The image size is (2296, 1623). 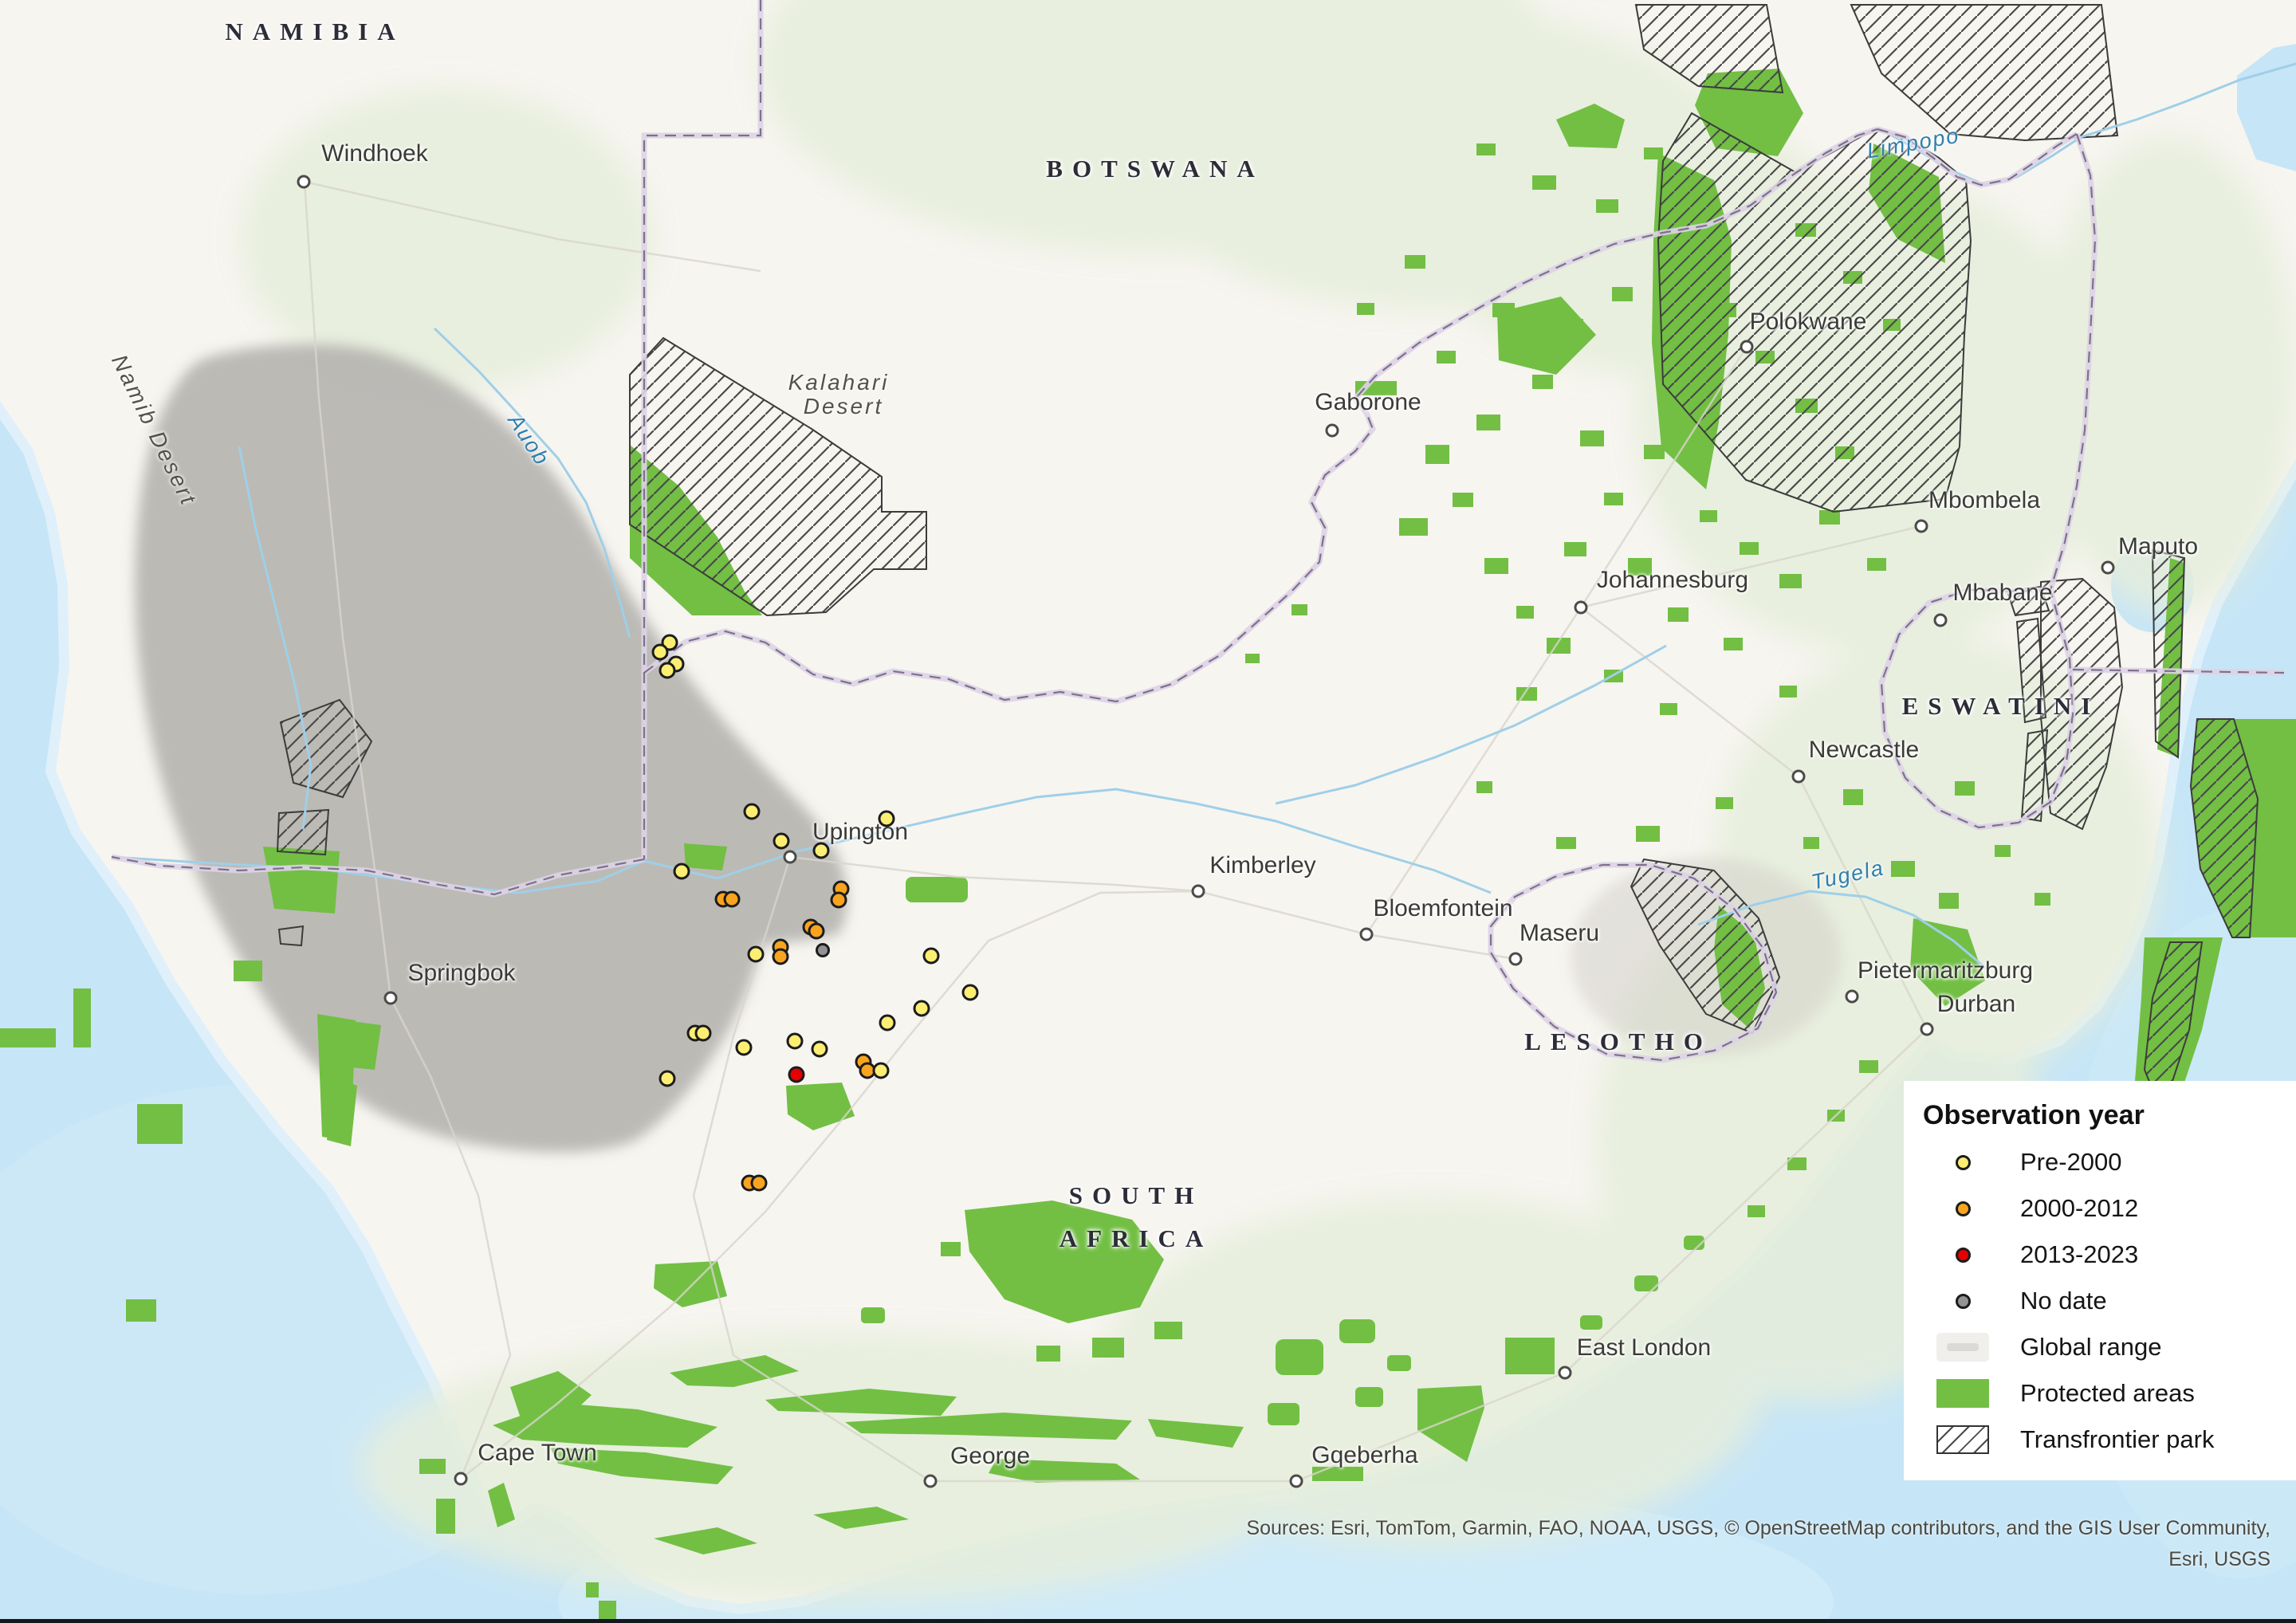 I want to click on legend-row: Pre-2000, so click(x=2109, y=1162).